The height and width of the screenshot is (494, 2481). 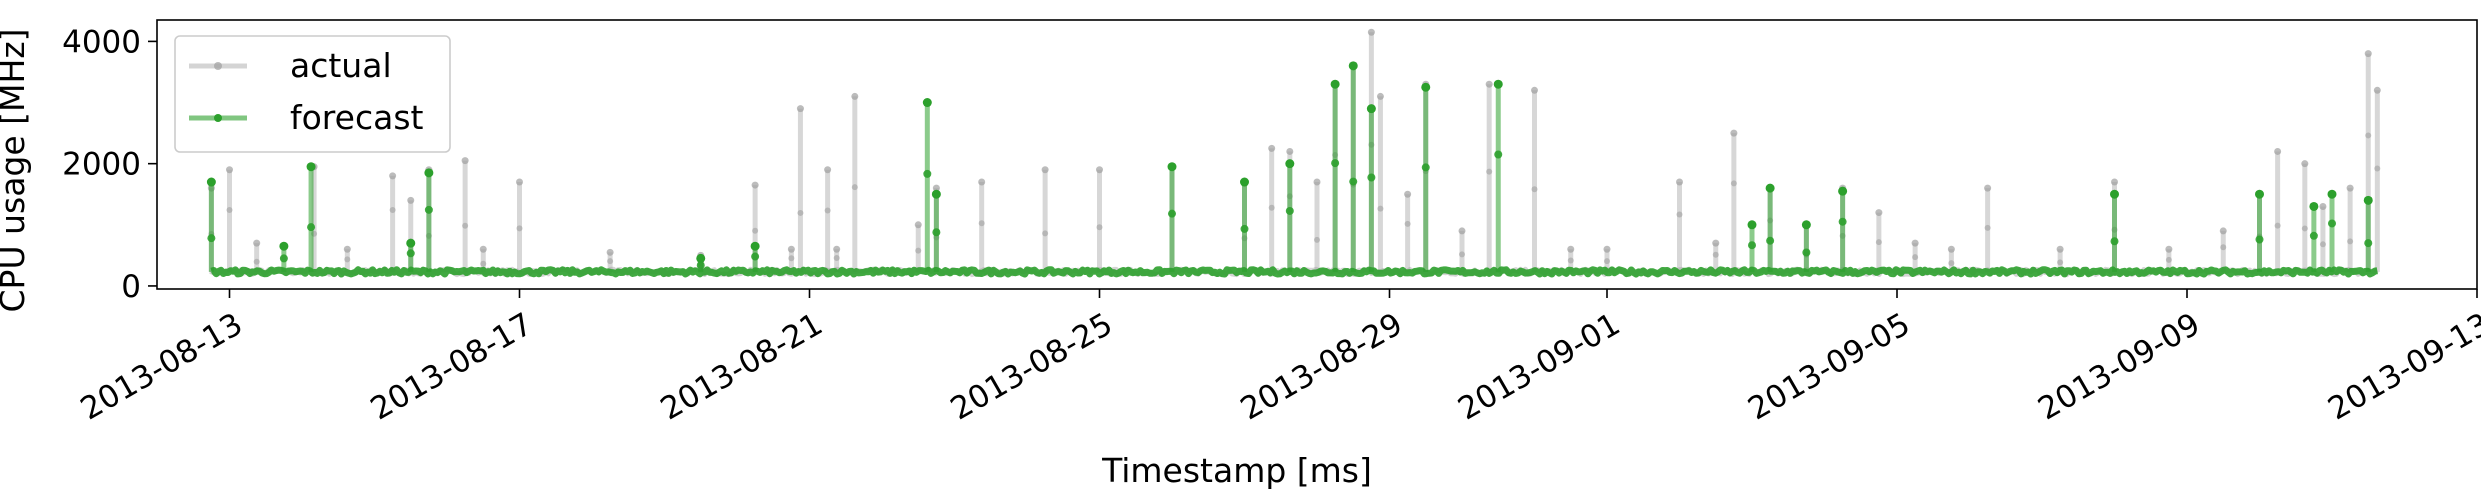 I want to click on y-axis: 0 2000 4000, so click(x=109, y=164).